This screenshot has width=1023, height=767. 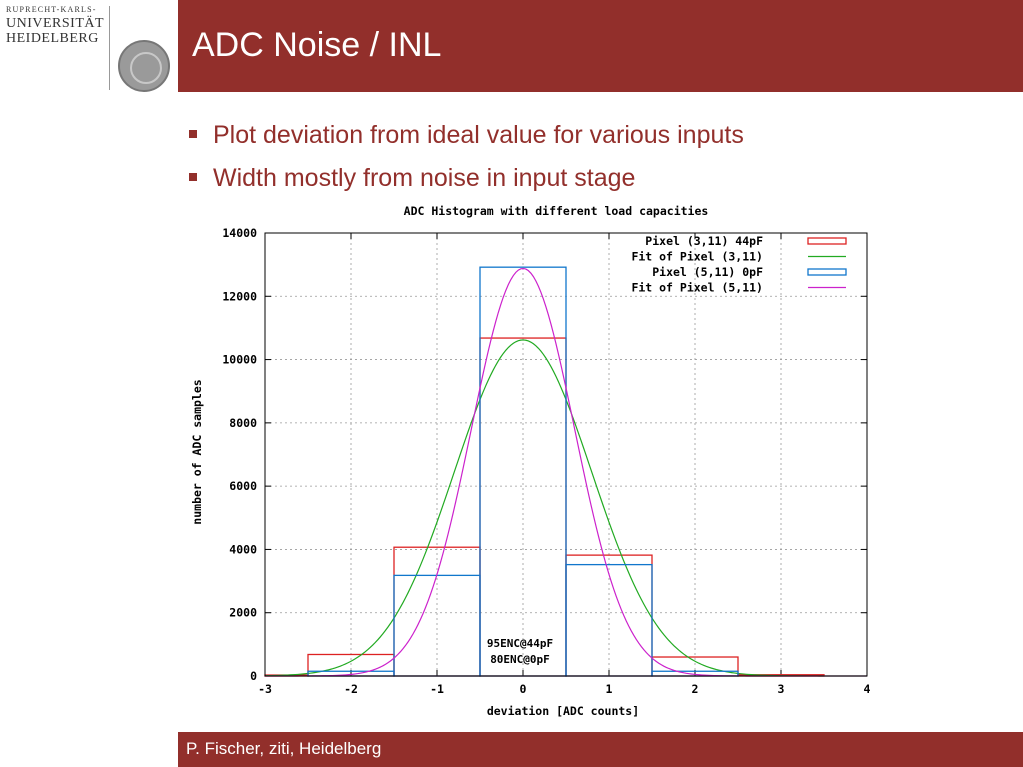 What do you see at coordinates (697, 288) in the screenshot?
I see `legend-label: Fit of Pixel (5,11)` at bounding box center [697, 288].